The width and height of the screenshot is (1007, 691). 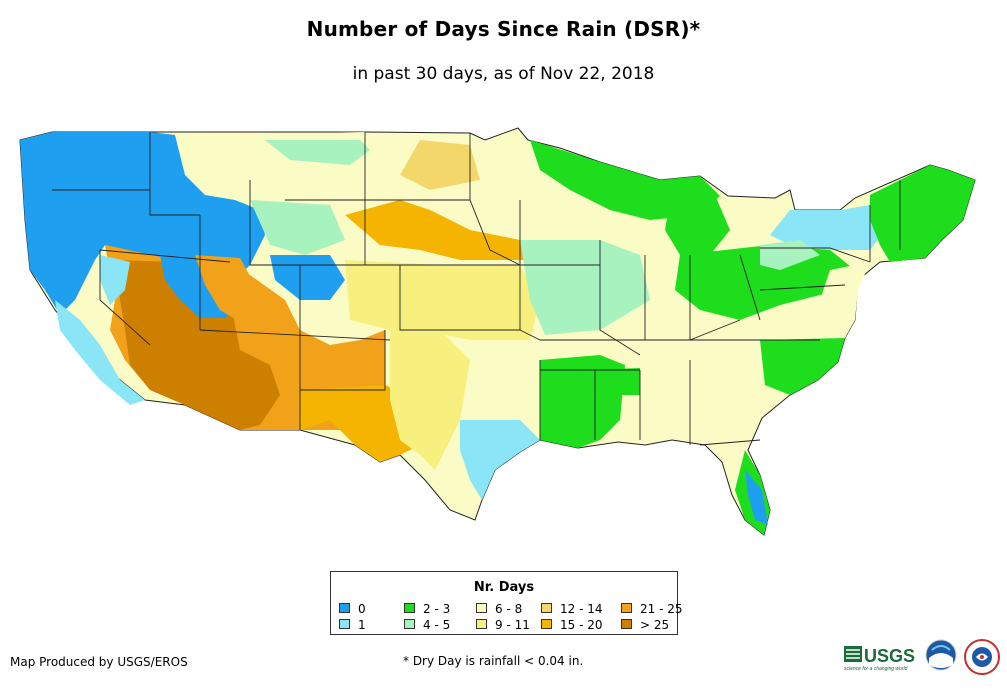 I want to click on legend-item: 12 - 14, so click(x=572, y=609).